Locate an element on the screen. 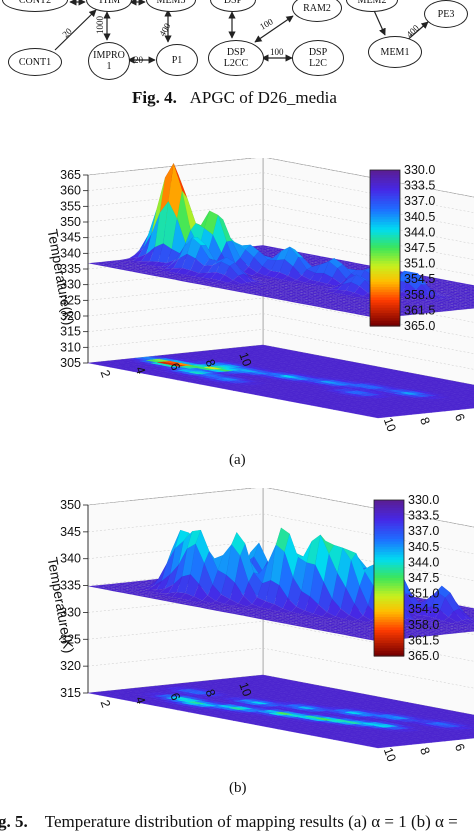  z-tick-label: 345 is located at coordinates (70, 238).